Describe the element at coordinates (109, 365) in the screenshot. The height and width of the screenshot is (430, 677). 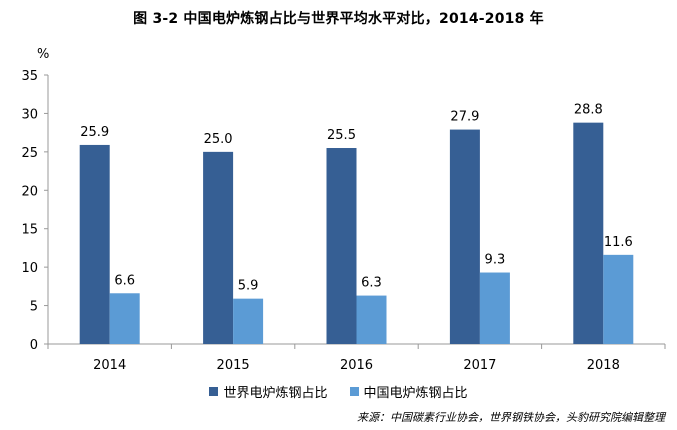
I see `x-tick-label: 2014` at that location.